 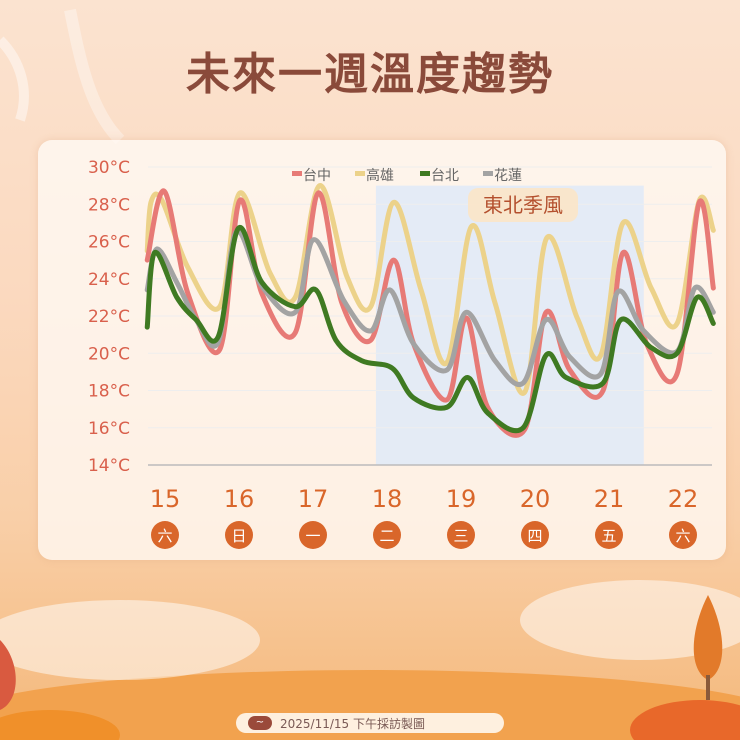 What do you see at coordinates (352, 723) in the screenshot?
I see `footer-text: 2025/11/15 下午採訪製圖` at bounding box center [352, 723].